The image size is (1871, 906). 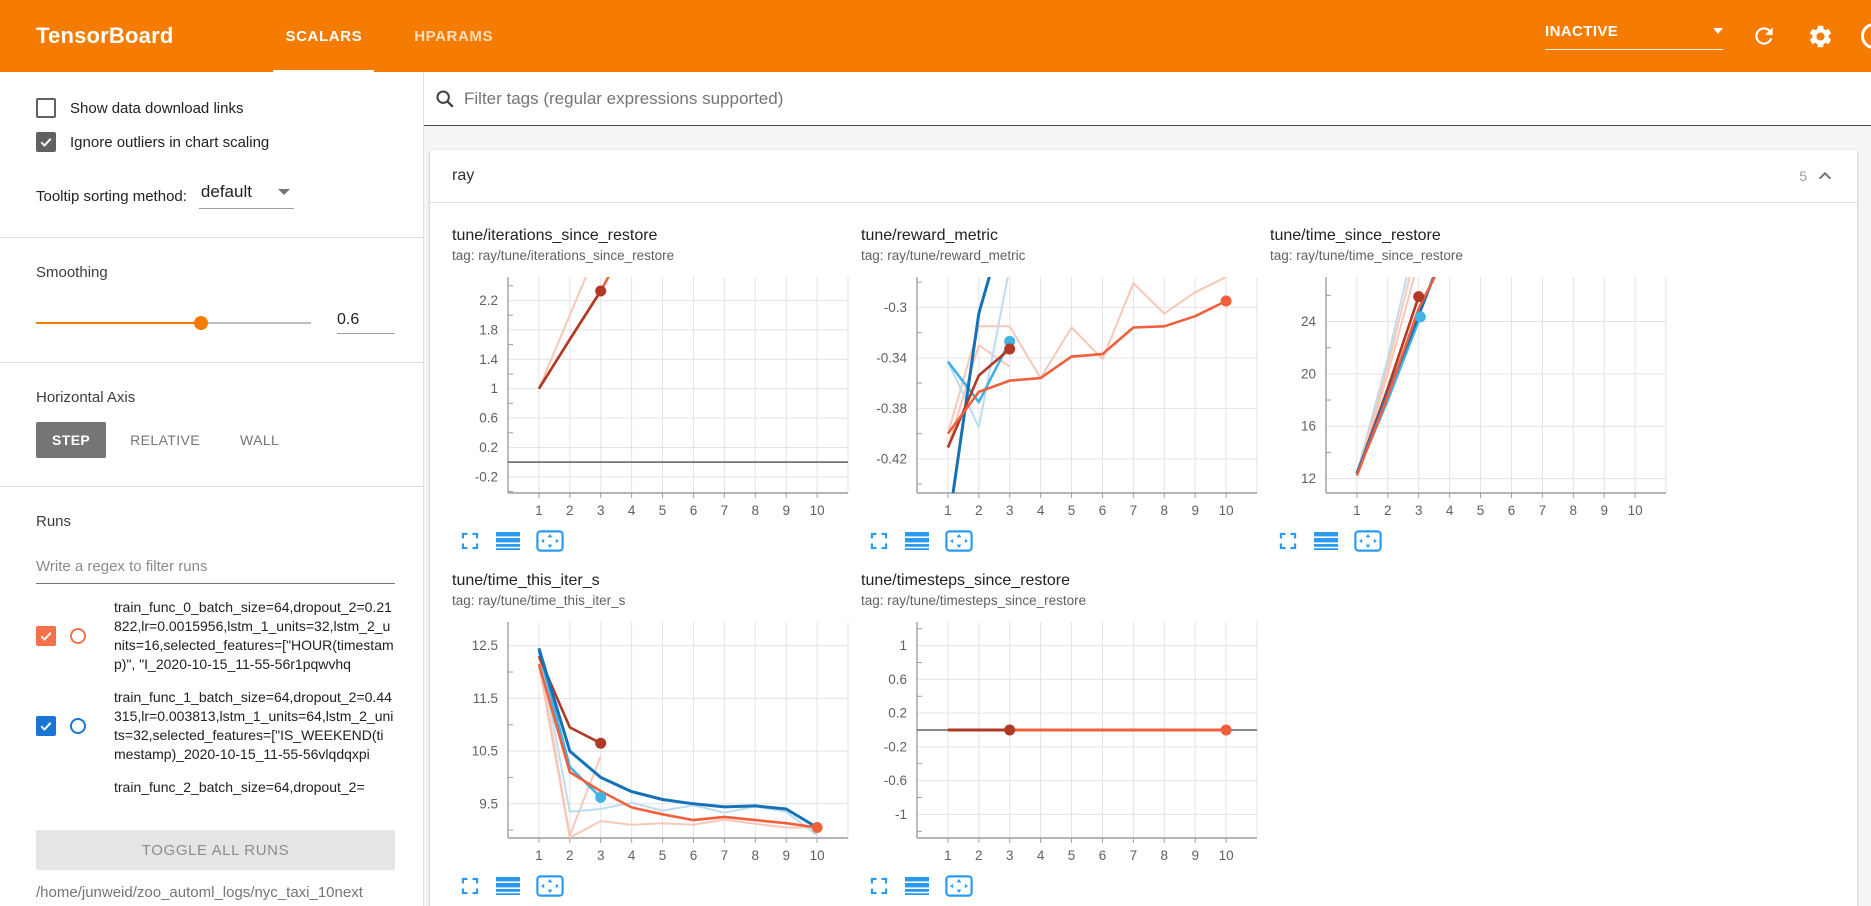 What do you see at coordinates (1167, 98) in the screenshot?
I see `tag-filter-input` at bounding box center [1167, 98].